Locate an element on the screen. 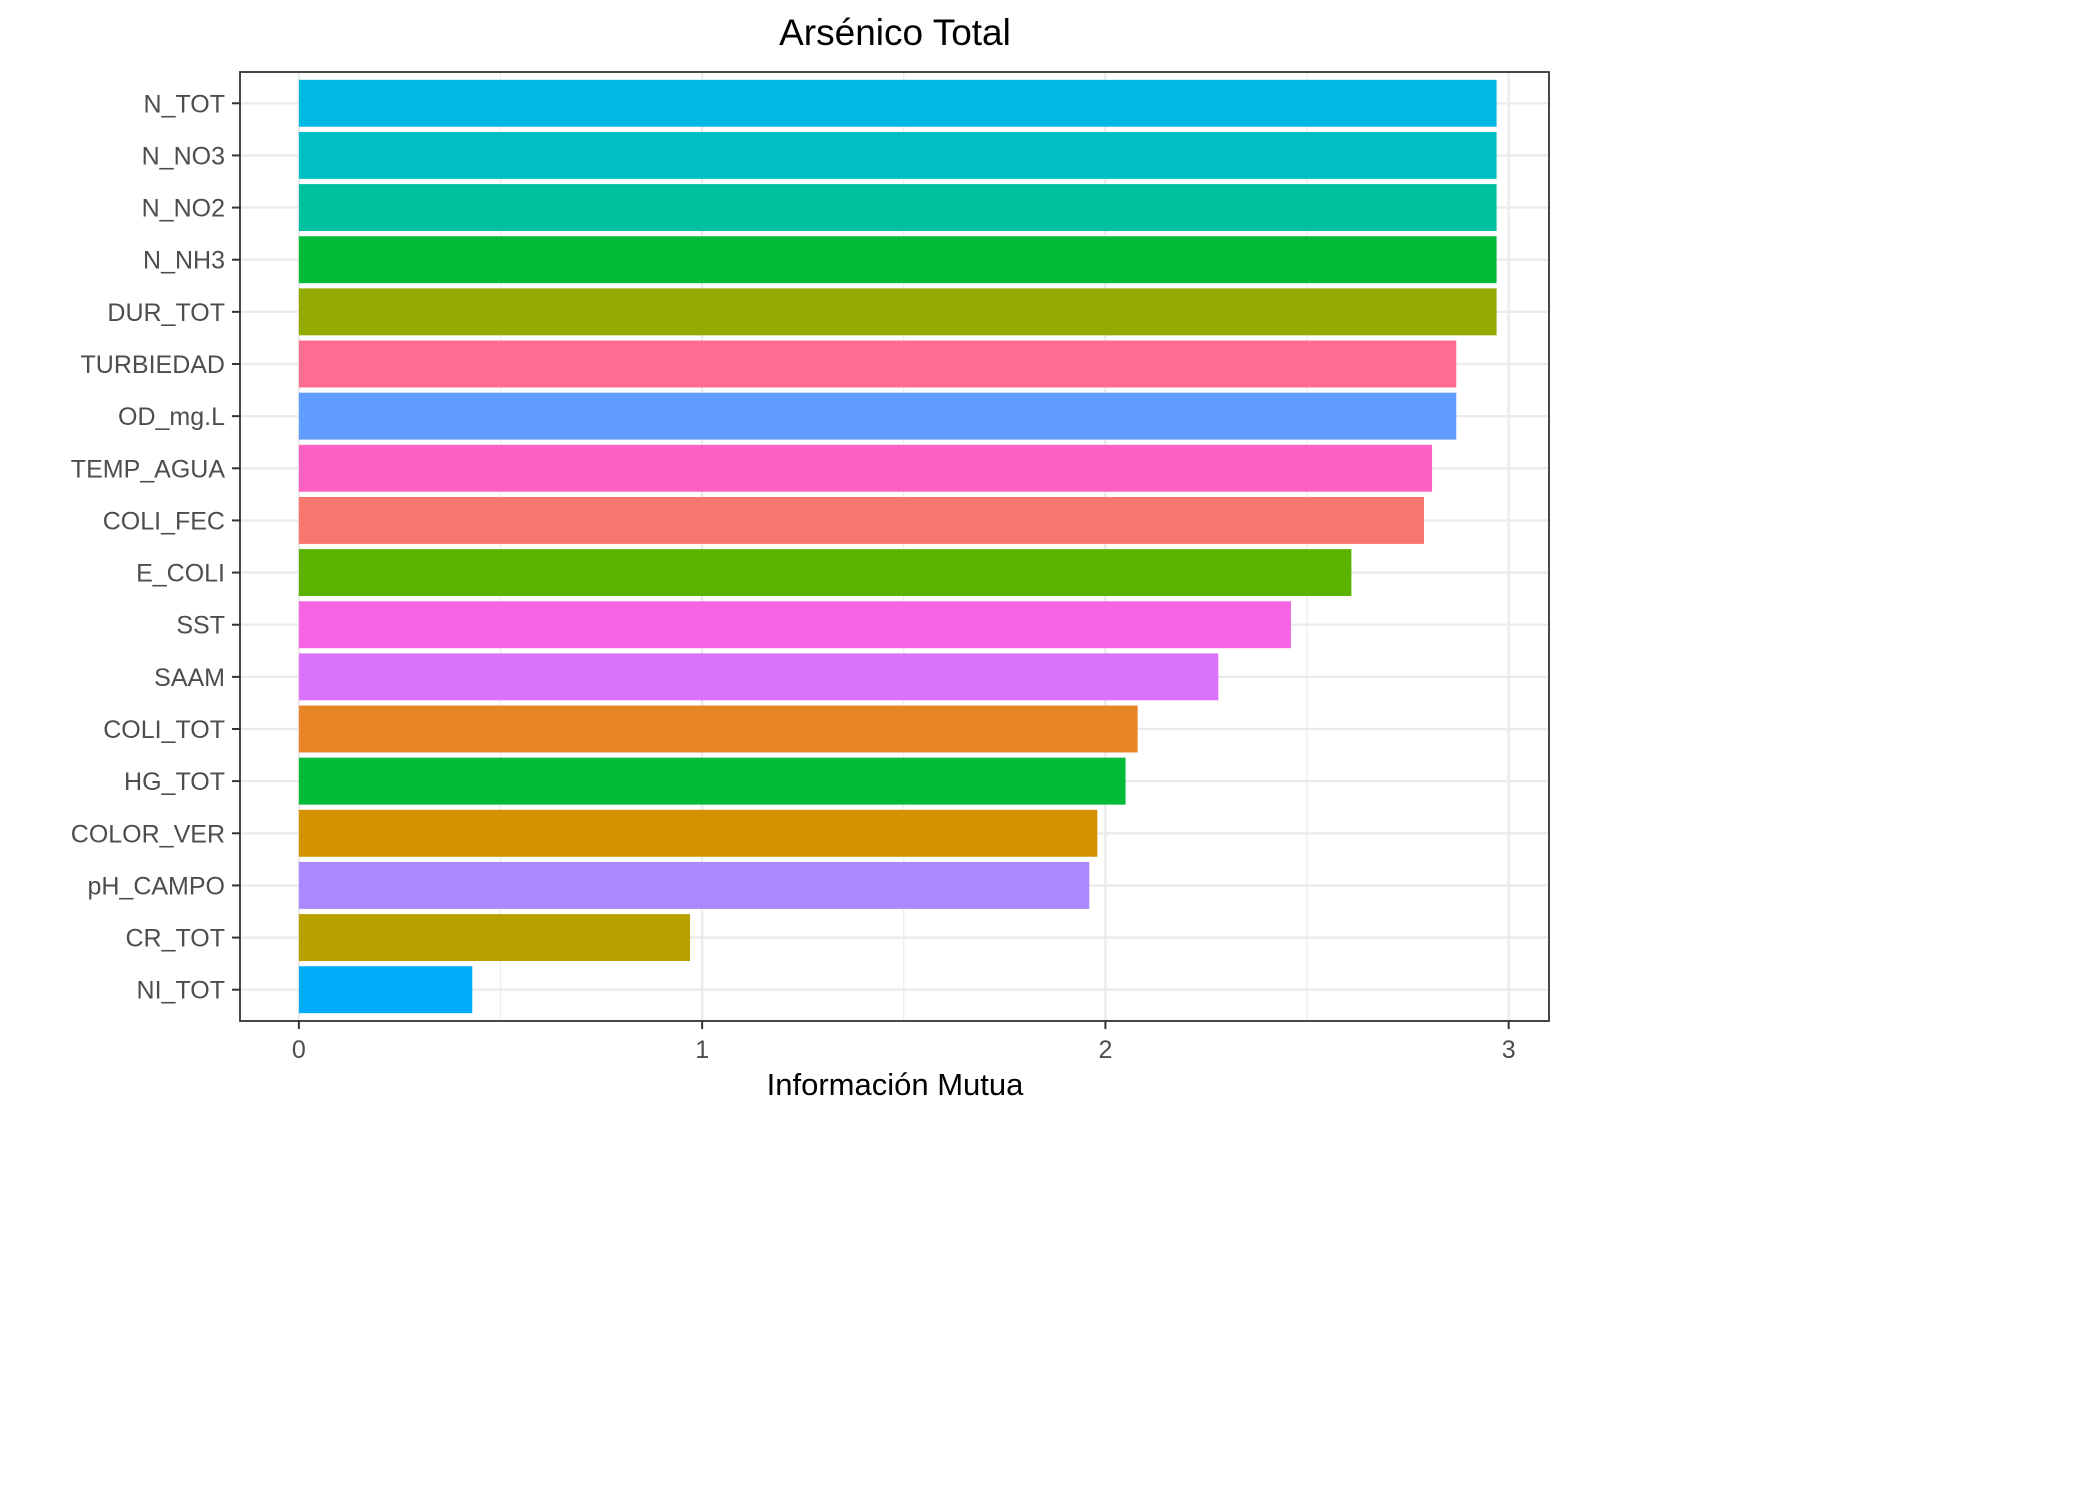 This screenshot has width=2100, height=1499. y-tick-label: COLOR_VER is located at coordinates (148, 834).